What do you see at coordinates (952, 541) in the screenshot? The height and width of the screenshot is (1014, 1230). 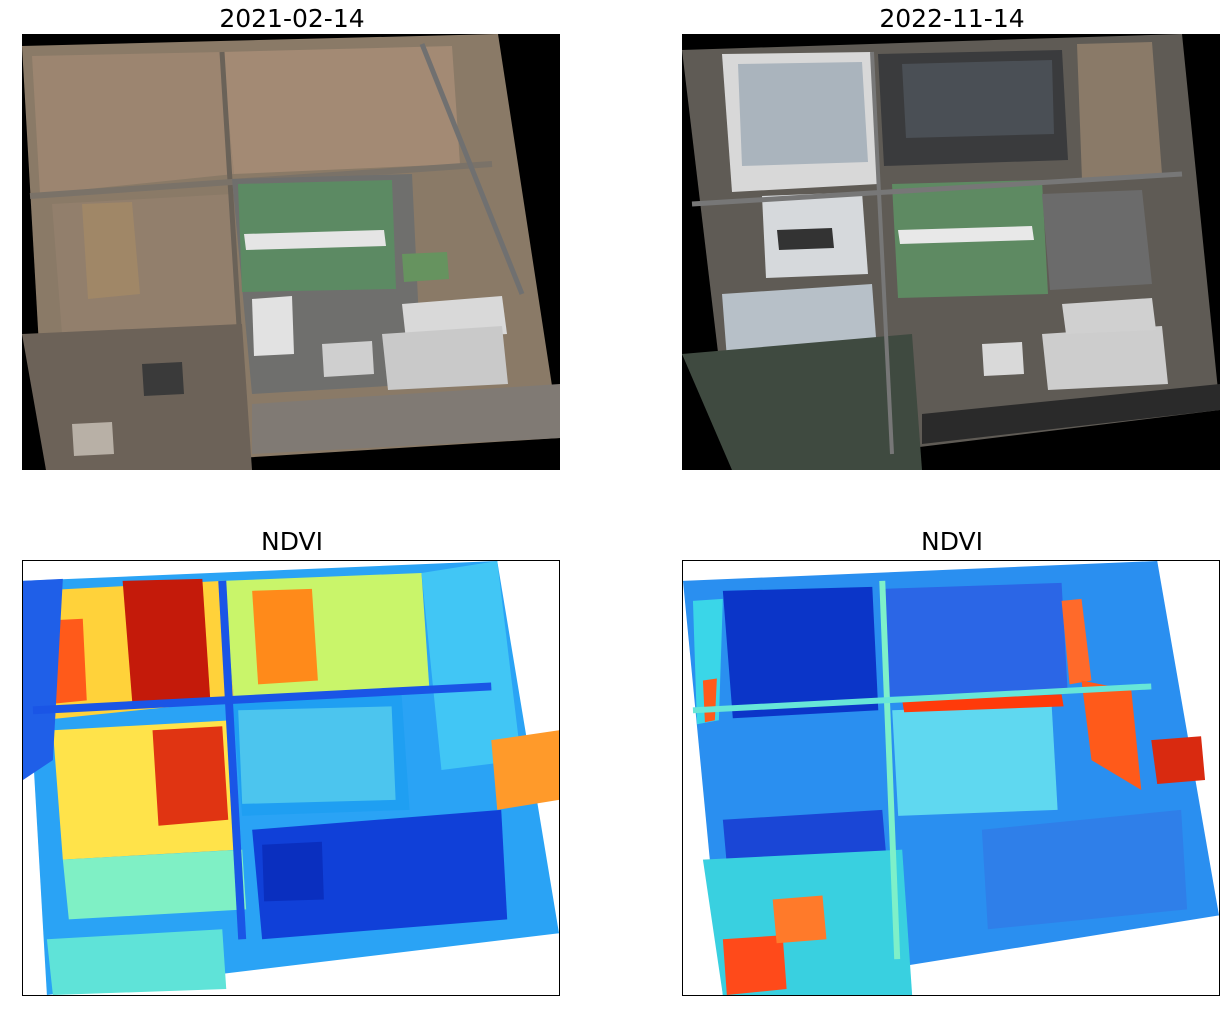 I see `panel-title-ndvi-right: NDVI` at bounding box center [952, 541].